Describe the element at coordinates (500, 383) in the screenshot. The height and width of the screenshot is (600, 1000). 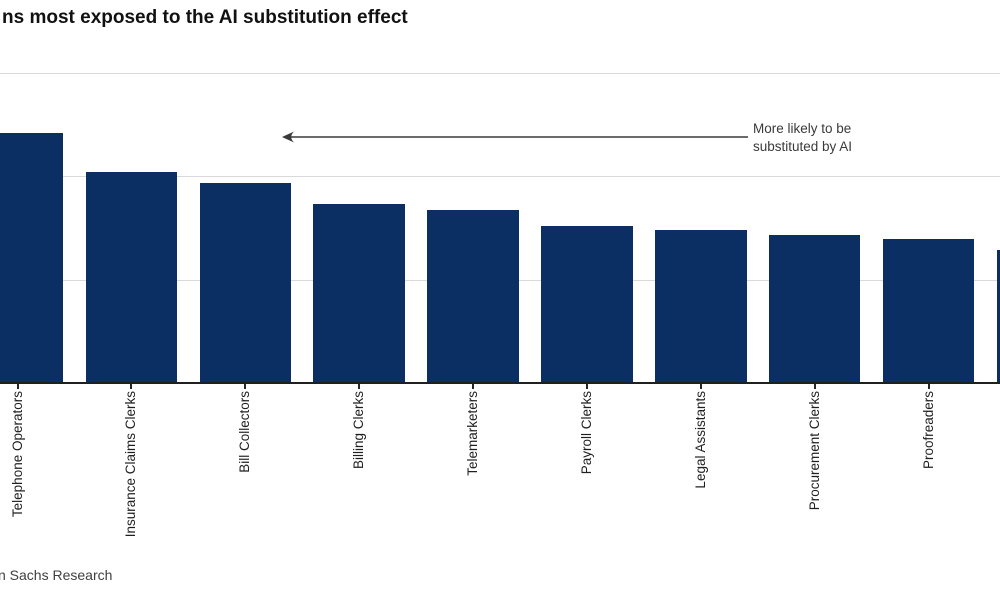
I see `x-axis-line` at that location.